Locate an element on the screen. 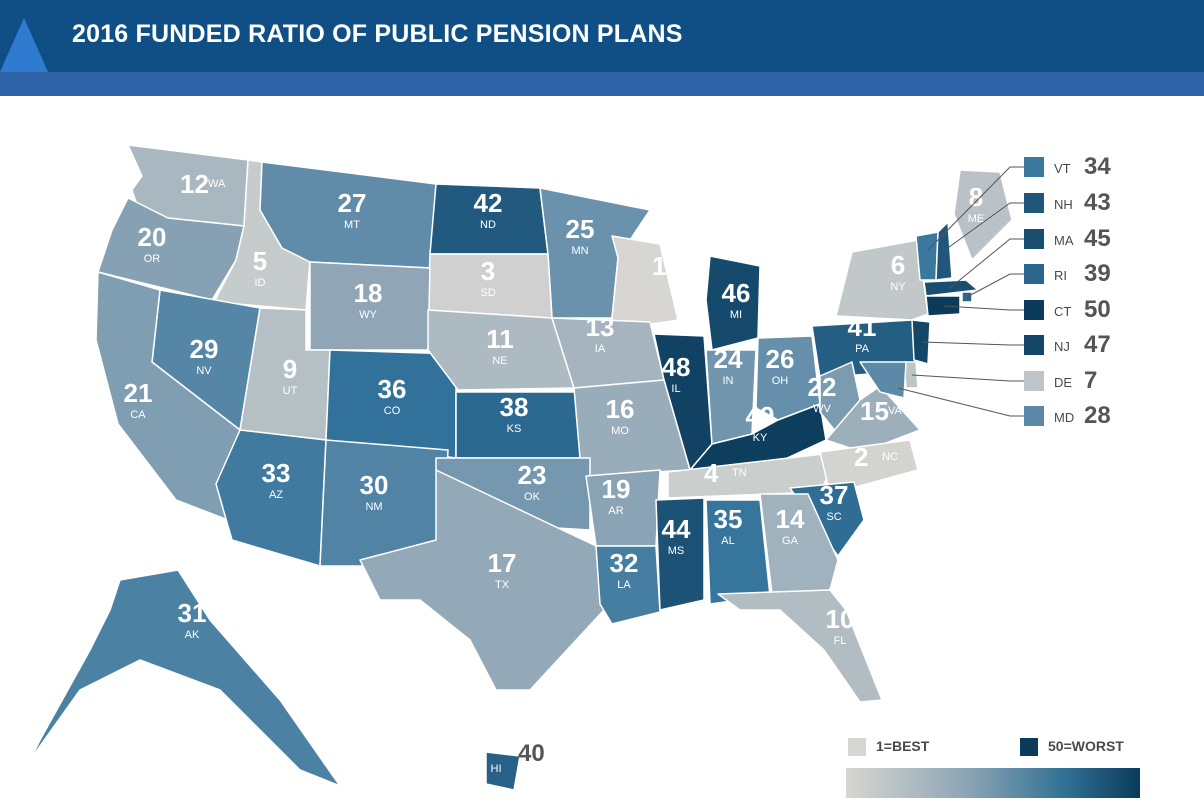  state-nj is located at coordinates (921, 342).